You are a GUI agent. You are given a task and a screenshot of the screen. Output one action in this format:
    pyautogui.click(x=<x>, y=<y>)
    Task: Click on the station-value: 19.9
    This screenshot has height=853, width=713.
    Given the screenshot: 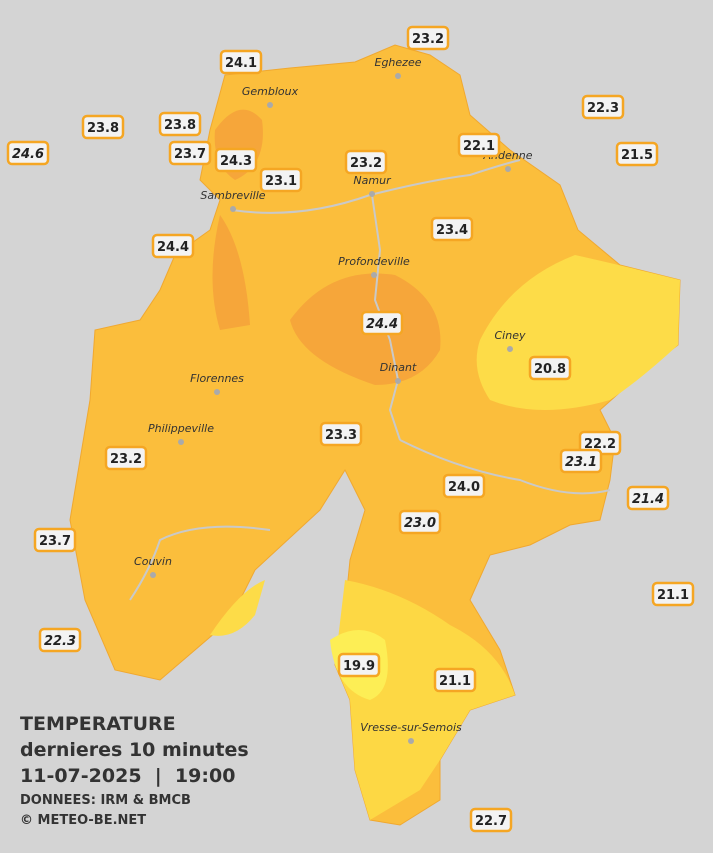 What is the action you would take?
    pyautogui.click(x=359, y=666)
    